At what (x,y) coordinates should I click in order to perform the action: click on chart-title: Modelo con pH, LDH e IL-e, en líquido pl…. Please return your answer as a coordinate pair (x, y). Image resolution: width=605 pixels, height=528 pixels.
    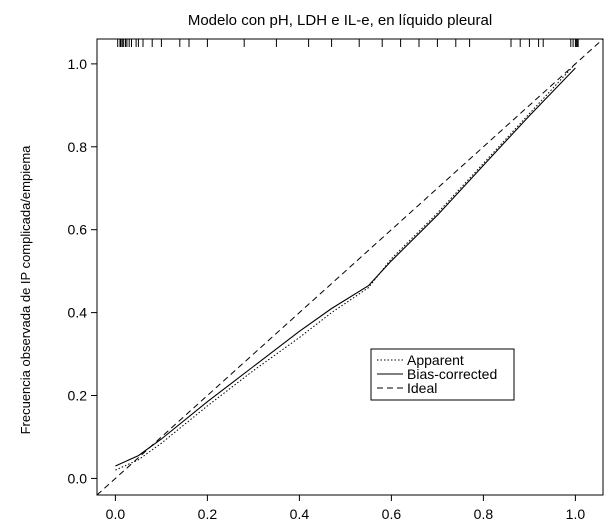
    Looking at the image, I should click on (340, 20).